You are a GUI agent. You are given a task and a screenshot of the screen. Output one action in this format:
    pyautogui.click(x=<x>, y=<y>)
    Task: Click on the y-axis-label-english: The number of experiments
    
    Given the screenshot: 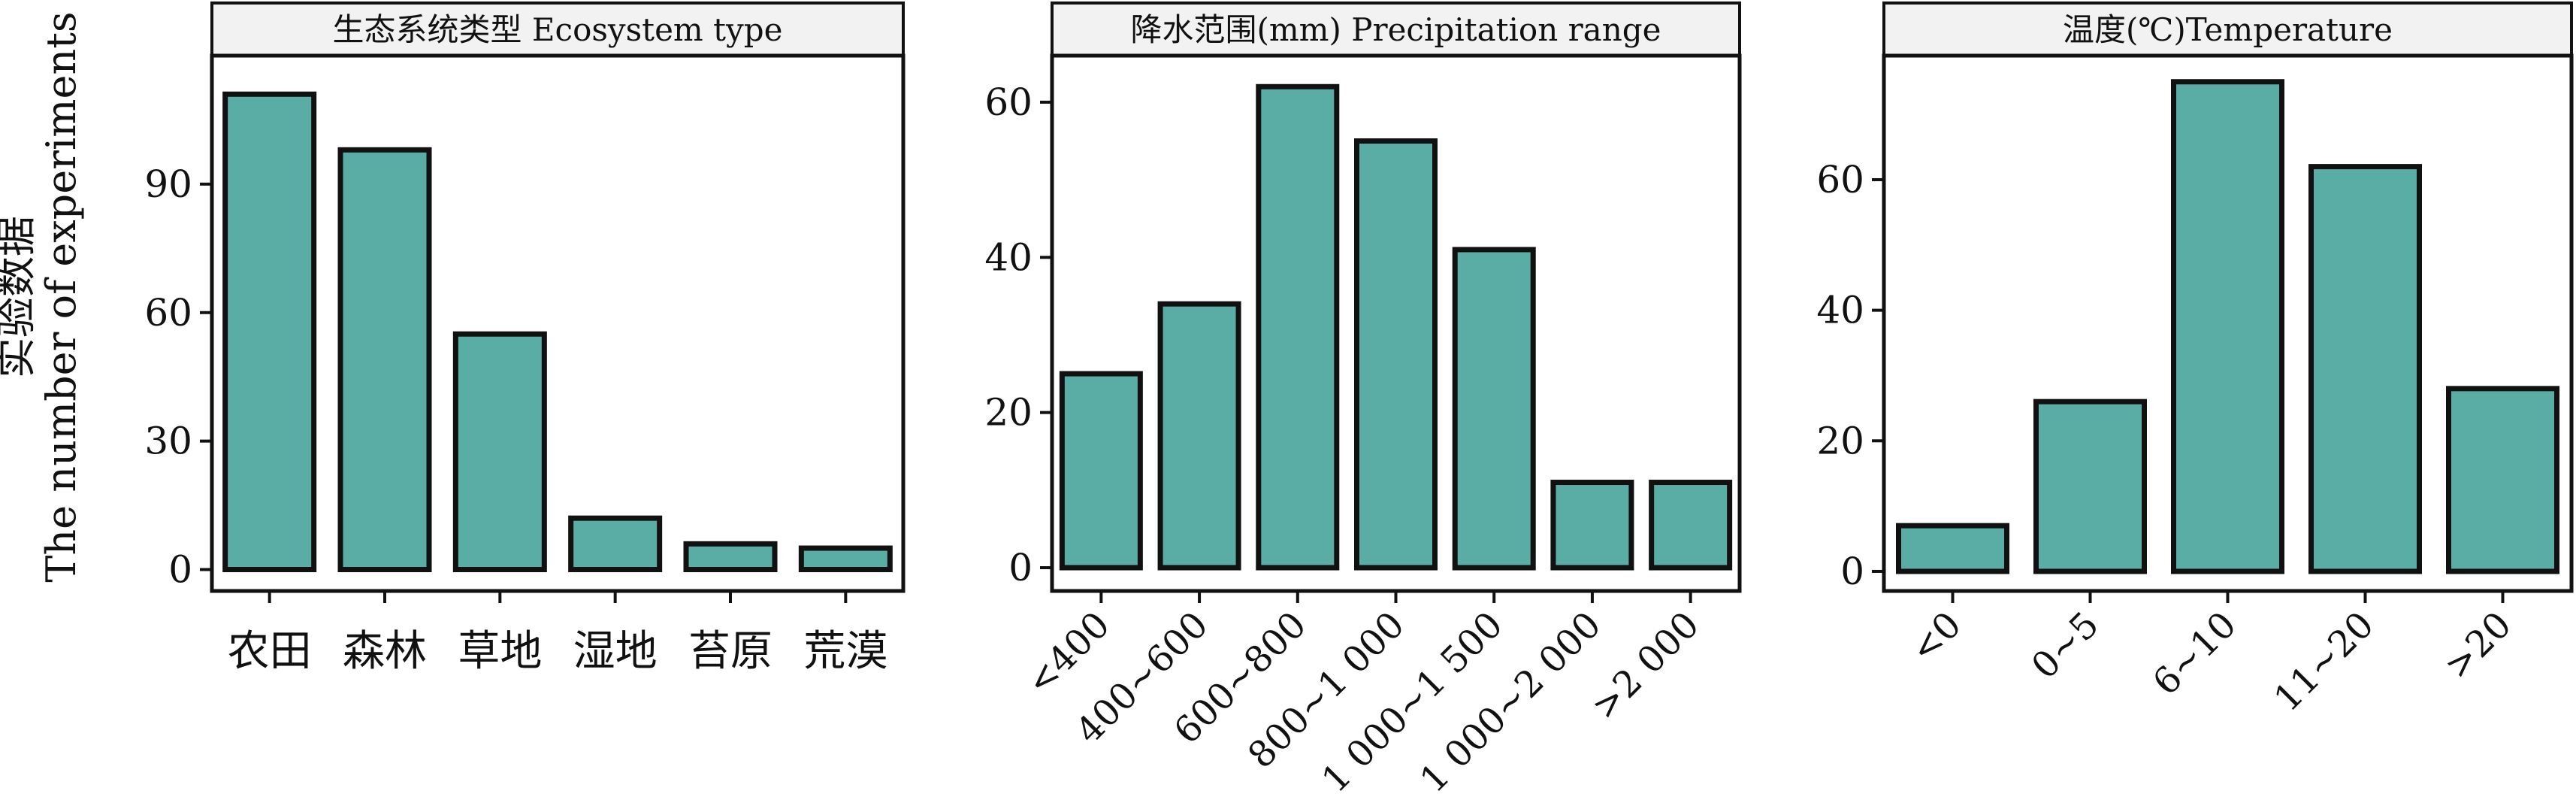 What is the action you would take?
    pyautogui.click(x=61, y=296)
    